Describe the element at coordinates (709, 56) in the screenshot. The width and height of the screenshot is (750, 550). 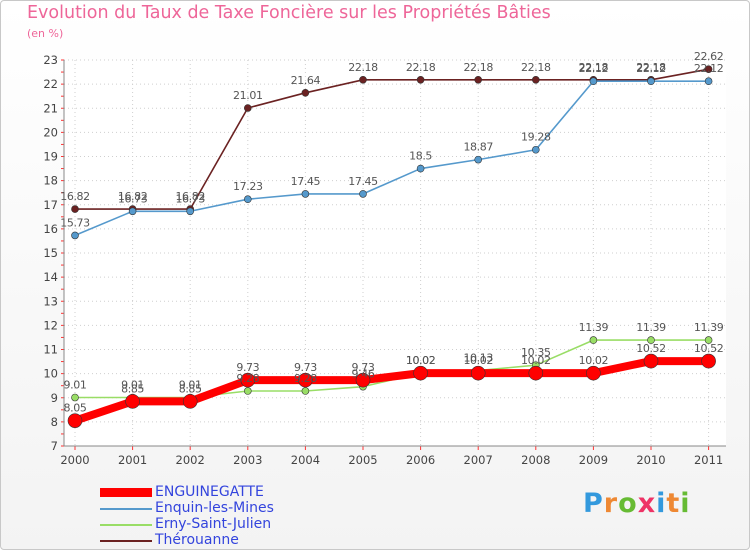
I see `data-label-therouanne: 22.62` at that location.